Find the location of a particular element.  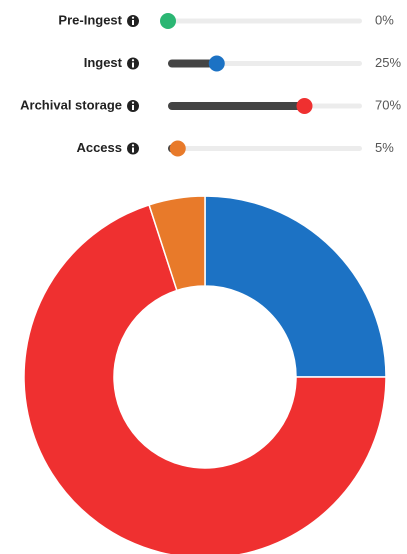

slider-value: 25% is located at coordinates (388, 62).